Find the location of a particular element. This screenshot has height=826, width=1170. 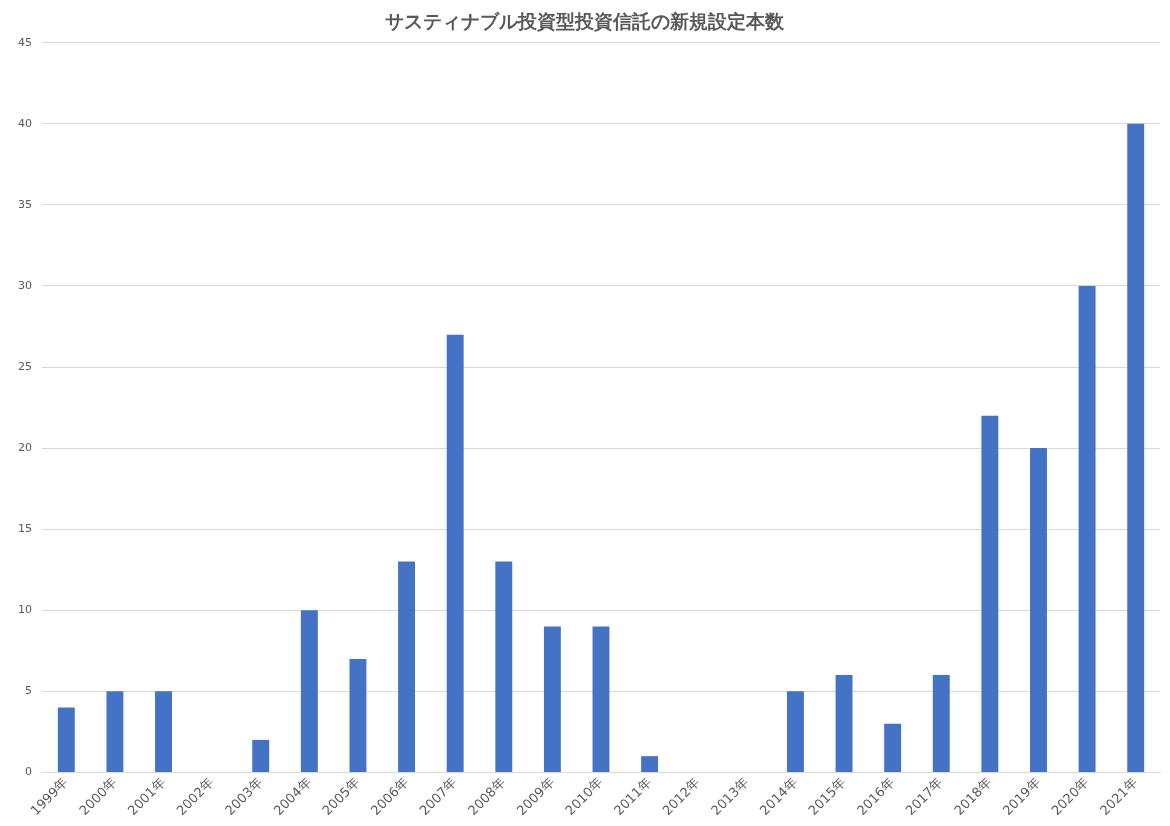

y-tick-label: 15 is located at coordinates (25, 529).